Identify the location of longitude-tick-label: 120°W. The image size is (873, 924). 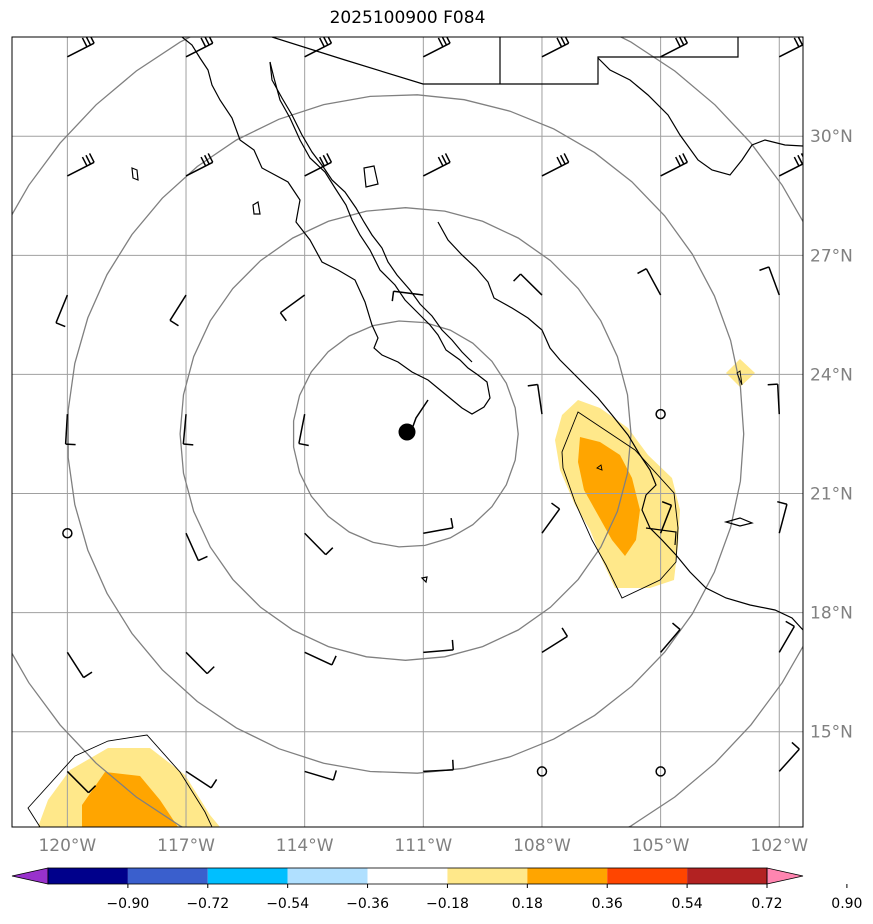
(67, 846).